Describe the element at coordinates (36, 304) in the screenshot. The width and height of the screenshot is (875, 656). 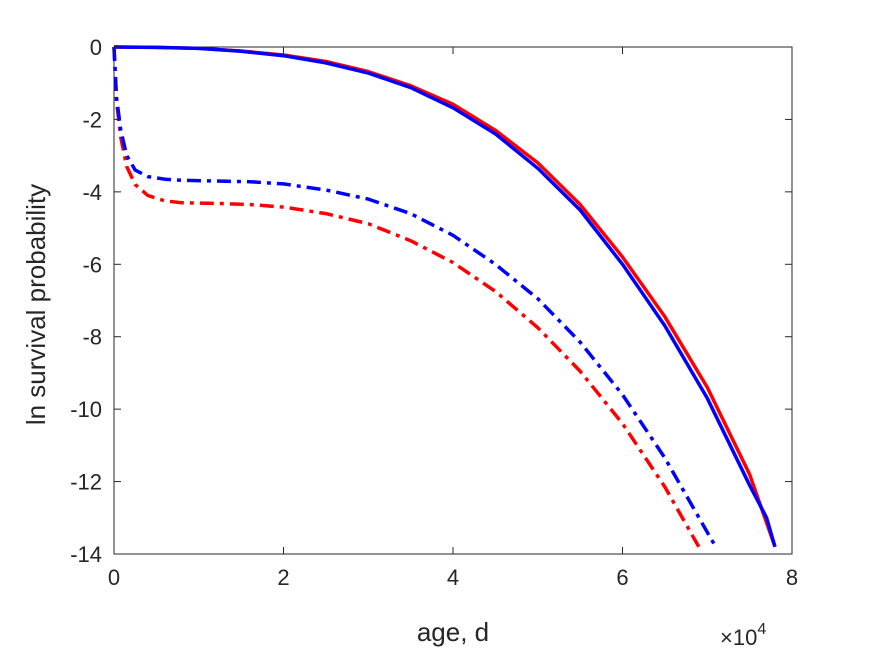
I see `y-axis-label: ln survival probability` at that location.